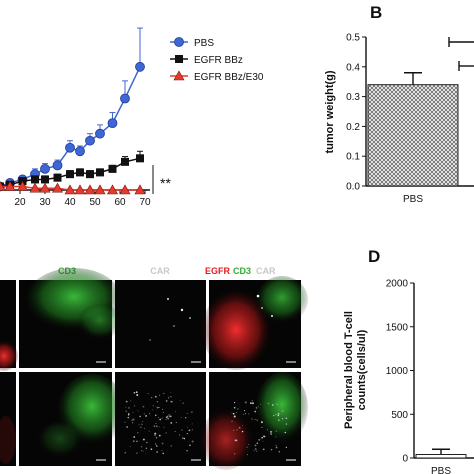 This screenshot has height=474, width=474. What do you see at coordinates (397, 371) in the screenshot?
I see `y-tick-label: 1000` at bounding box center [397, 371].